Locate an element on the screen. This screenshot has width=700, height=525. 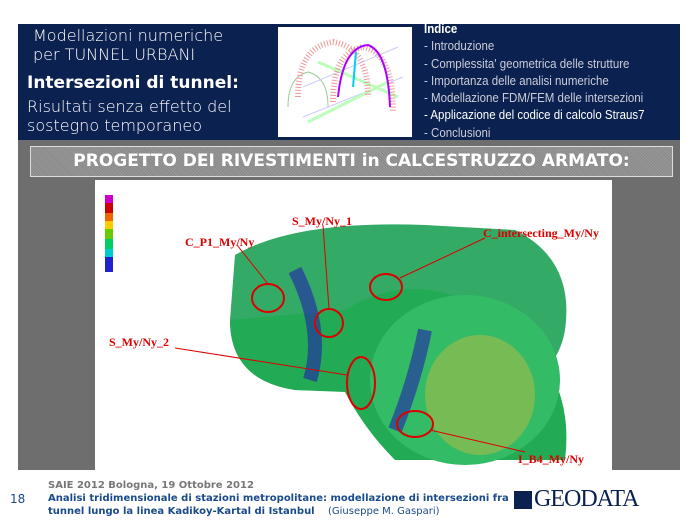
page-number: 18 is located at coordinates (18, 499).